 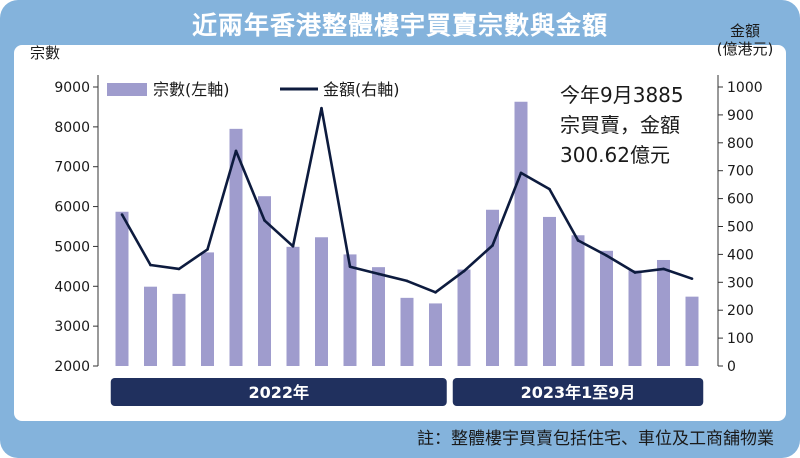 What do you see at coordinates (72, 128) in the screenshot?
I see `left-tick-label: 8000` at bounding box center [72, 128].